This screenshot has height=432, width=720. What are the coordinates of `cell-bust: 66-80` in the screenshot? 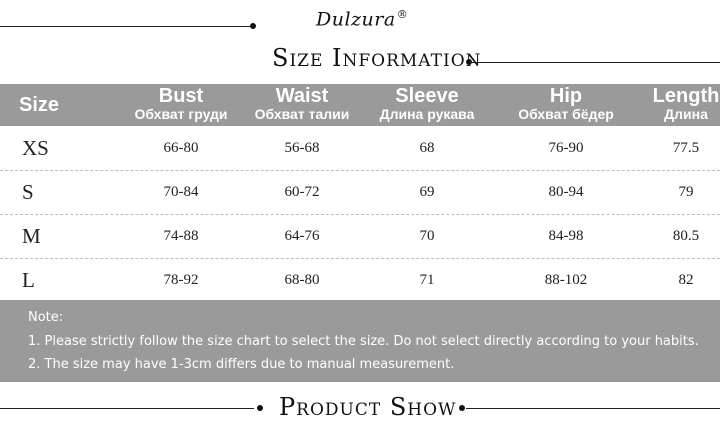 It's located at (181, 148).